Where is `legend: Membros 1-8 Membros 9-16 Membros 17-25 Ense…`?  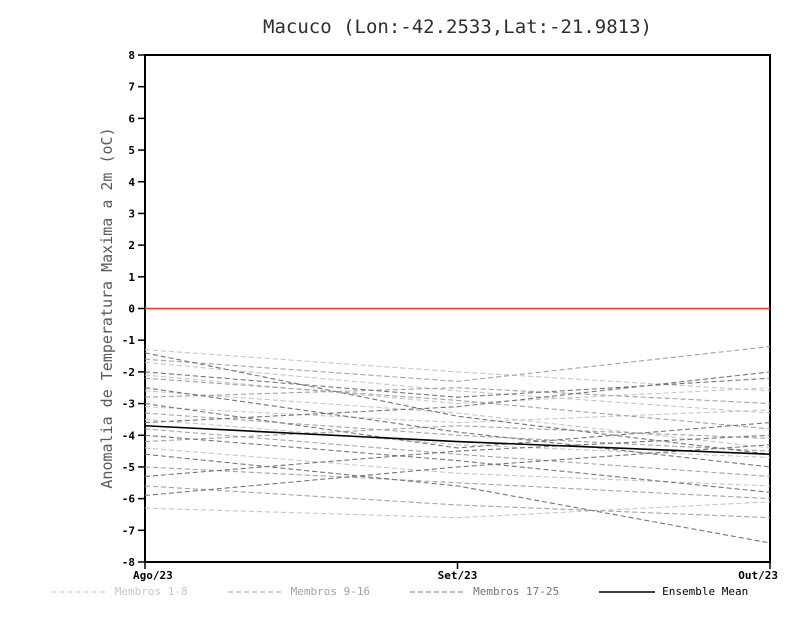 legend: Membros 1-8 Membros 9-16 Membros 17-25 Ense… is located at coordinates (400, 591).